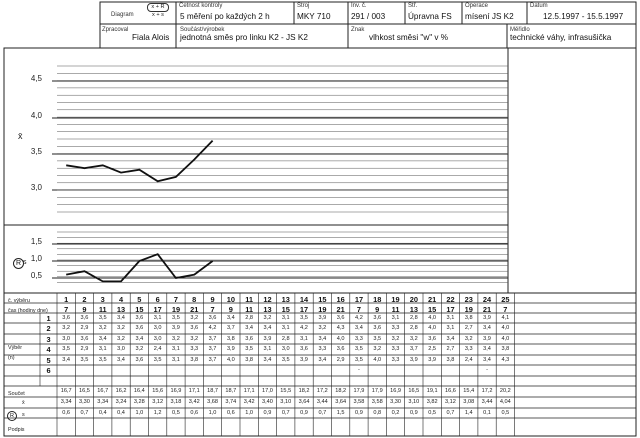 The image size is (640, 438). What do you see at coordinates (36, 151) in the screenshot?
I see `xbar-tick-label: 3,5` at bounding box center [36, 151].